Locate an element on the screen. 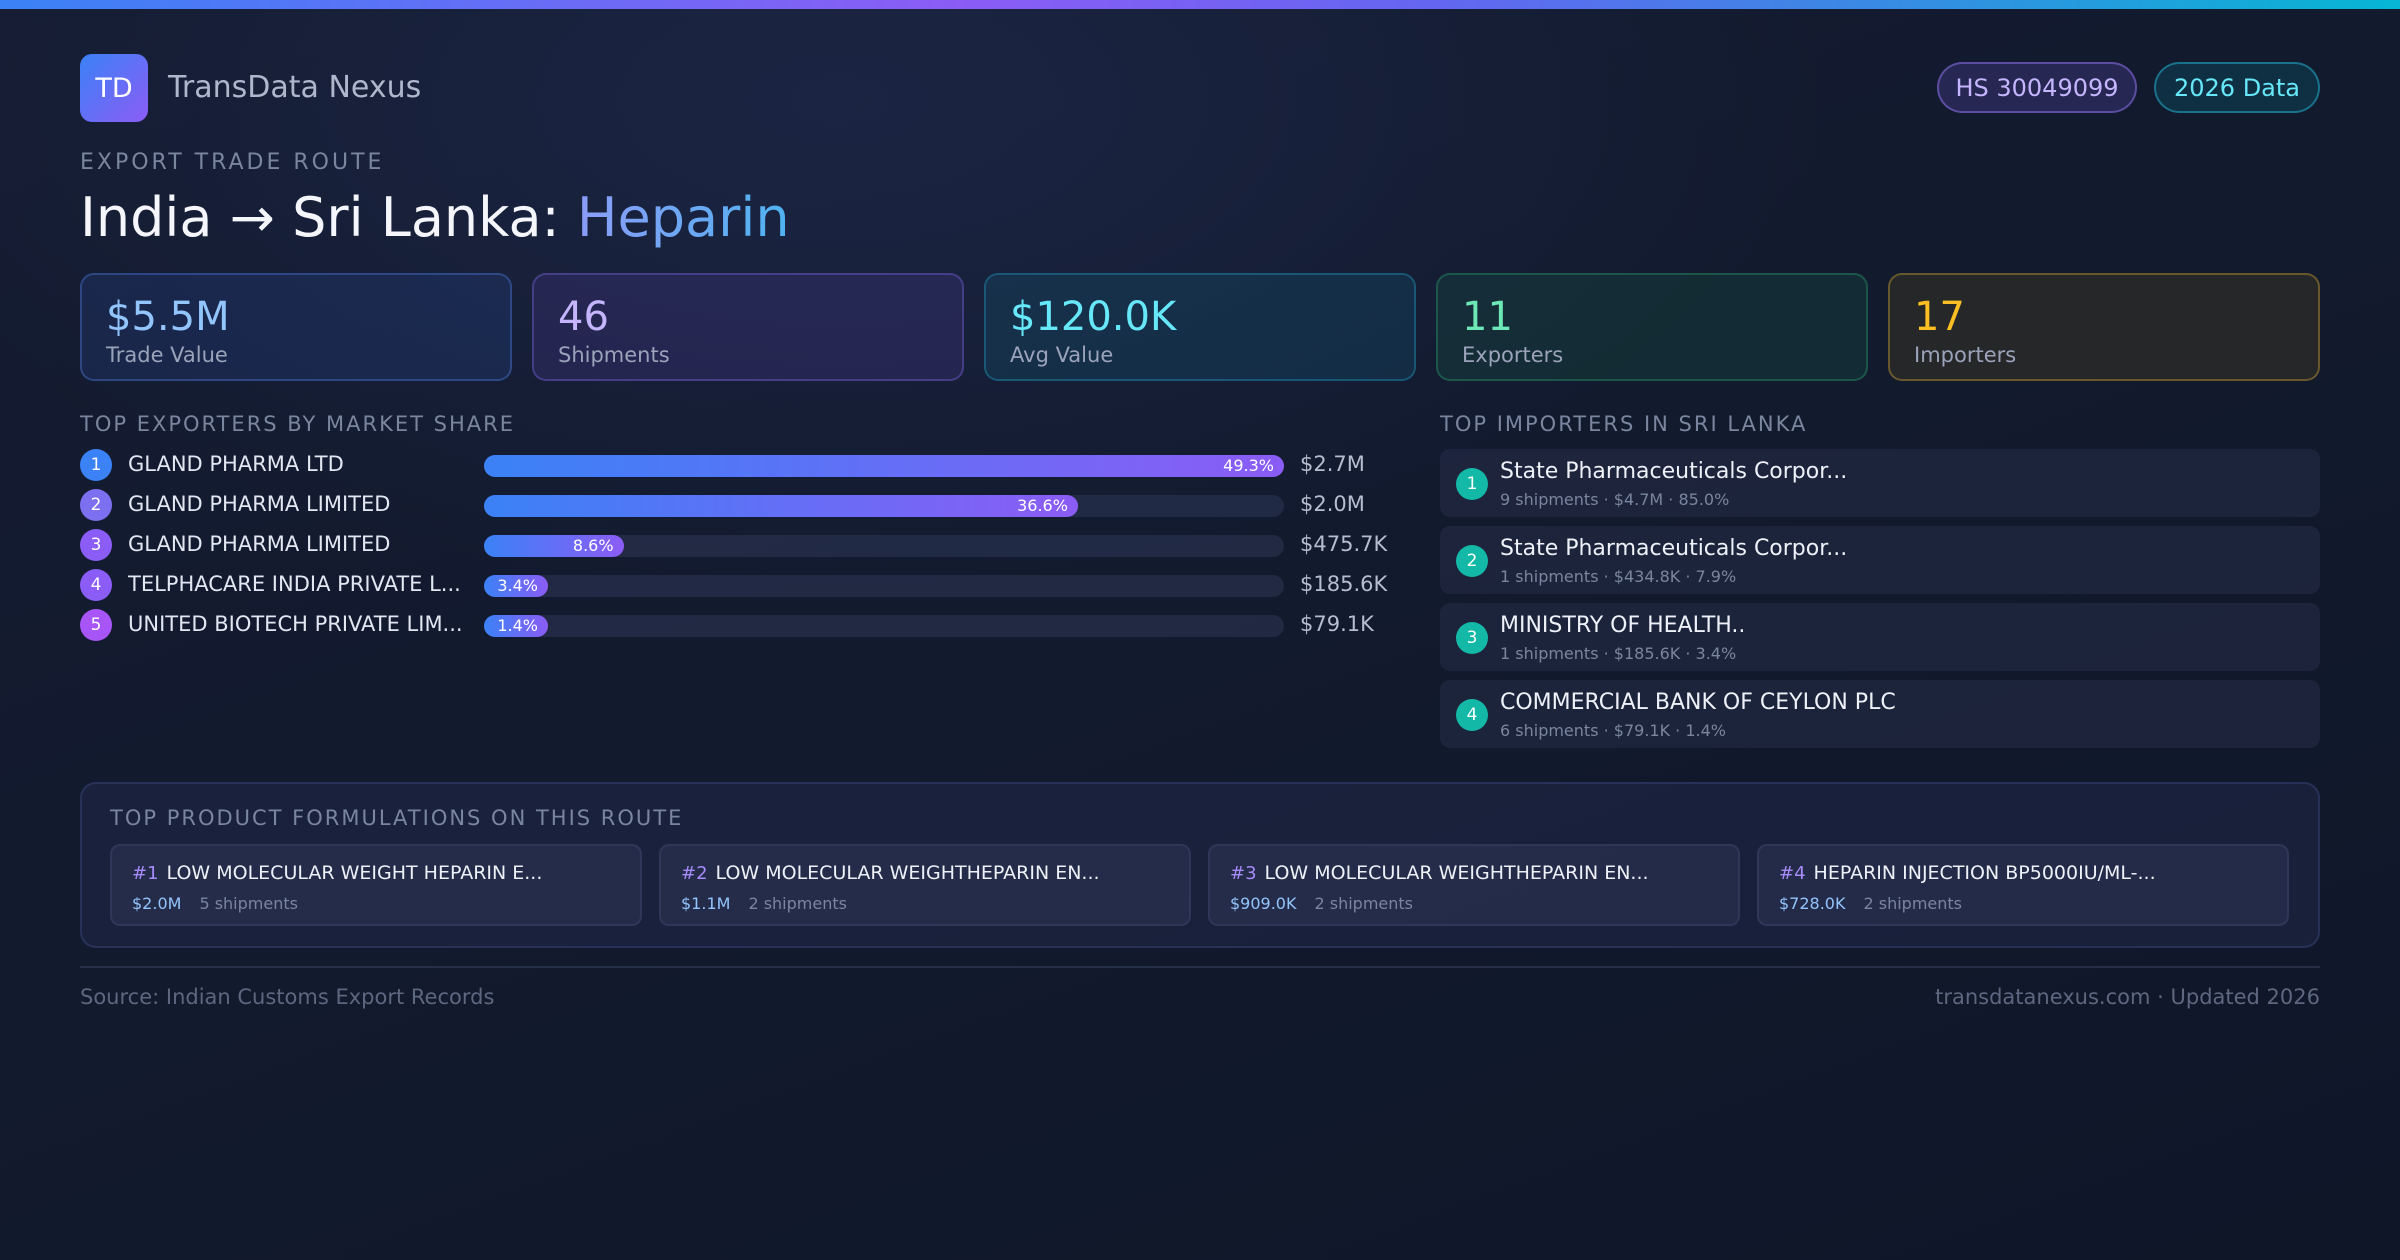  formulations-heading: TOP PRODUCT FORMULATIONS ON THIS ROUTE is located at coordinates (397, 818).